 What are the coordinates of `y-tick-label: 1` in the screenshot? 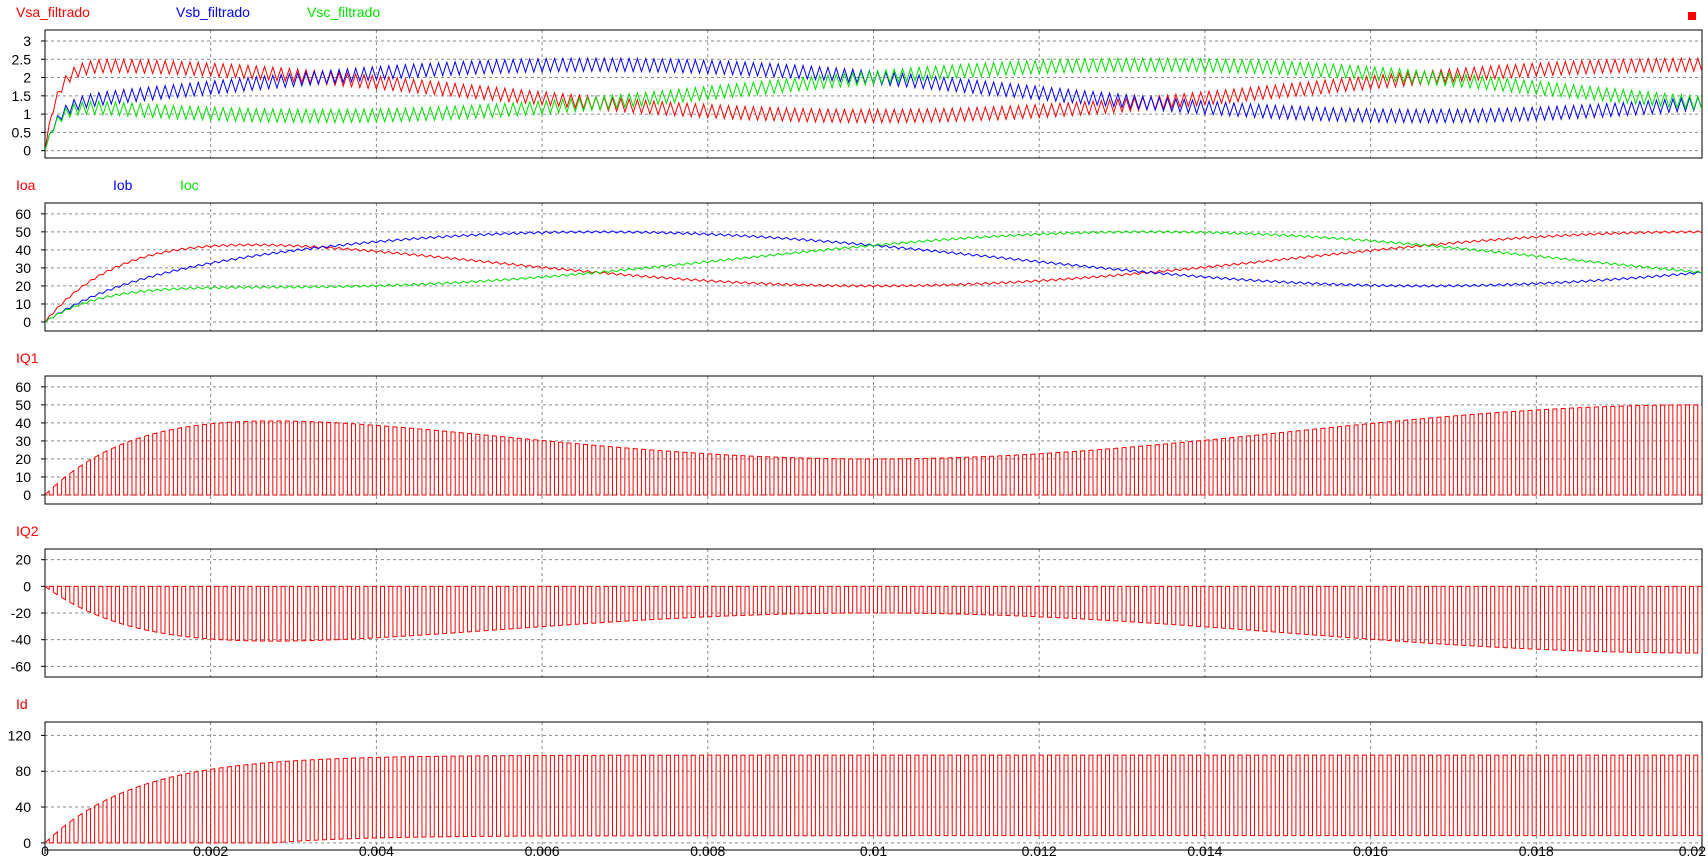 It's located at (27, 114).